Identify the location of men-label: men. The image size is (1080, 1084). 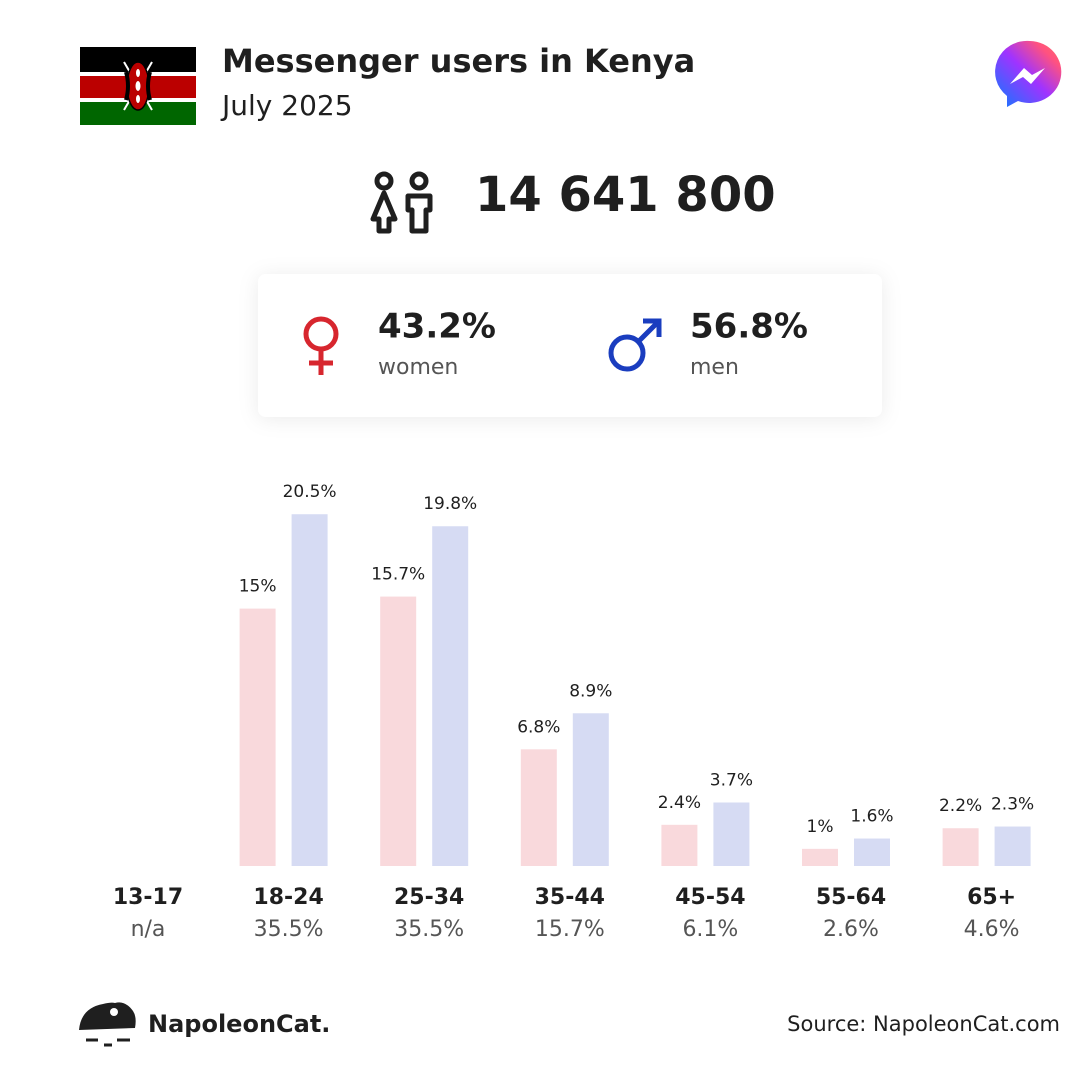
(714, 367).